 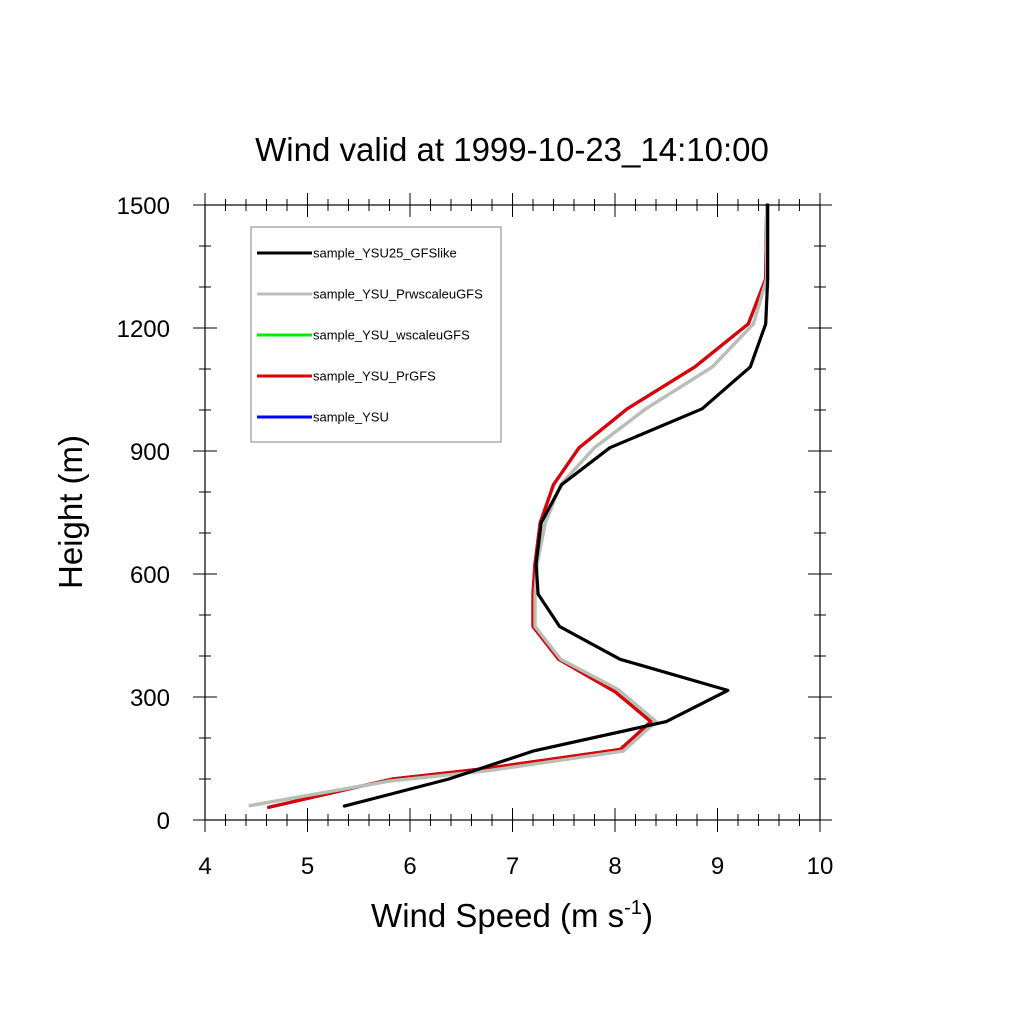 What do you see at coordinates (633, 908) in the screenshot?
I see `x-axis-label-superscript: -1` at bounding box center [633, 908].